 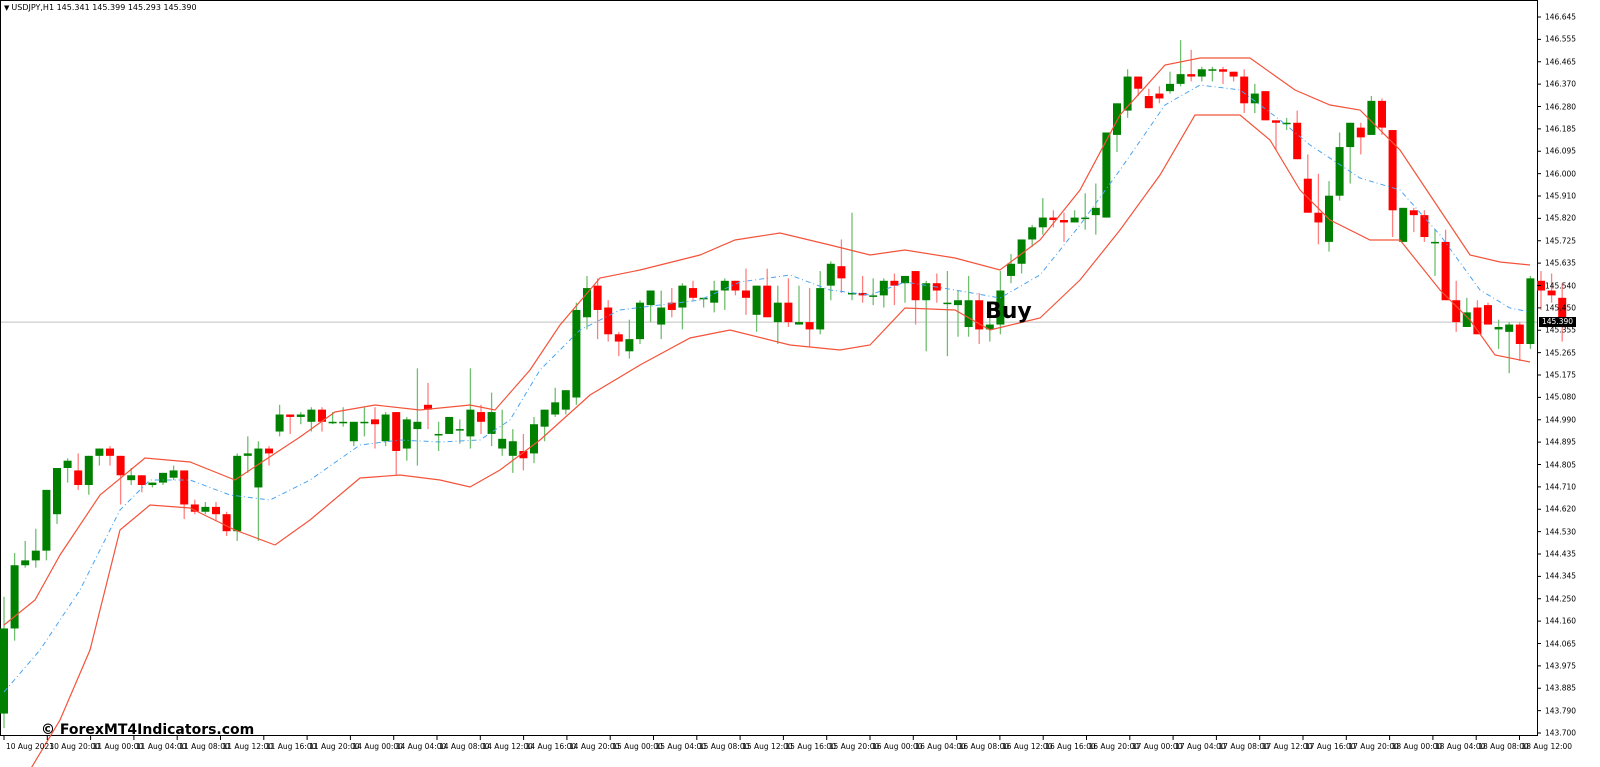 I want to click on x-tick-label: 10 Aug 20:00, so click(x=74, y=746).